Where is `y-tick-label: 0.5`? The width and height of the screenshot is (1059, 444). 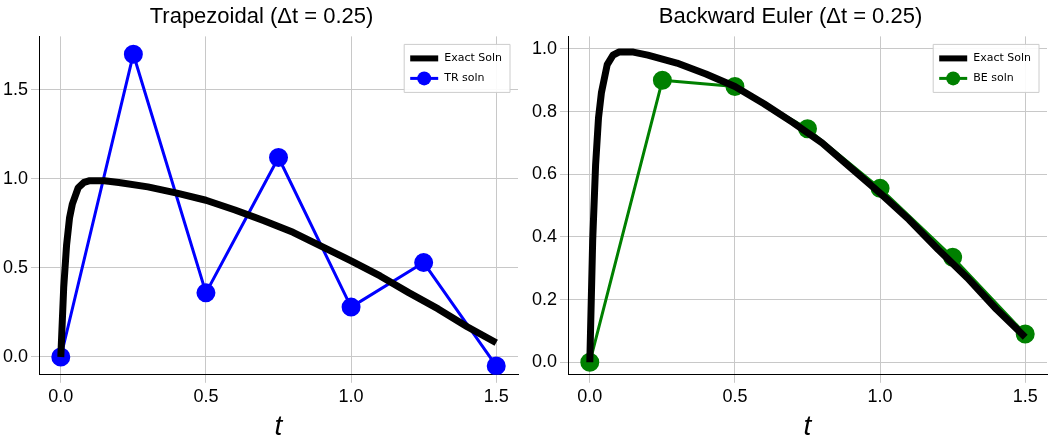
y-tick-label: 0.5 is located at coordinates (15, 266).